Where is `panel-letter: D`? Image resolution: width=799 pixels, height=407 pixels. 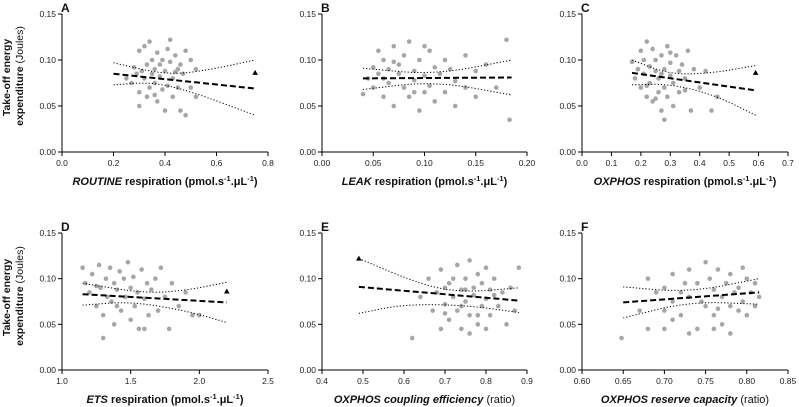
panel-letter: D is located at coordinates (65, 227).